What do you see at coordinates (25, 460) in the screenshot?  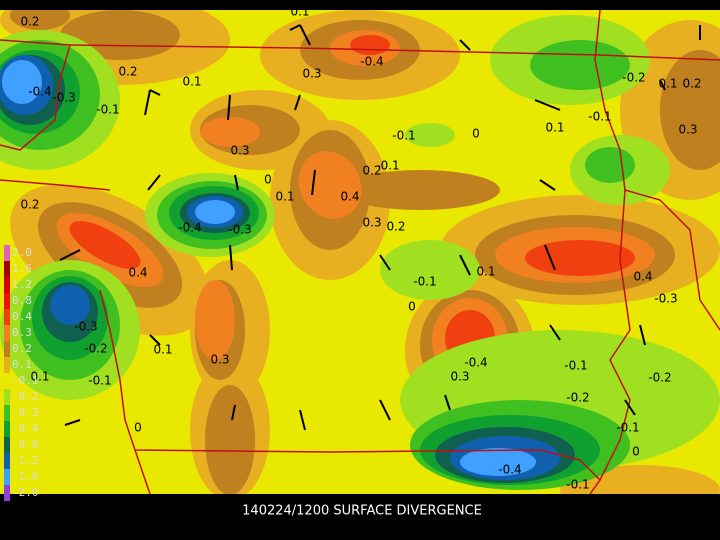 I see `legend-label: -1.2` at bounding box center [25, 460].